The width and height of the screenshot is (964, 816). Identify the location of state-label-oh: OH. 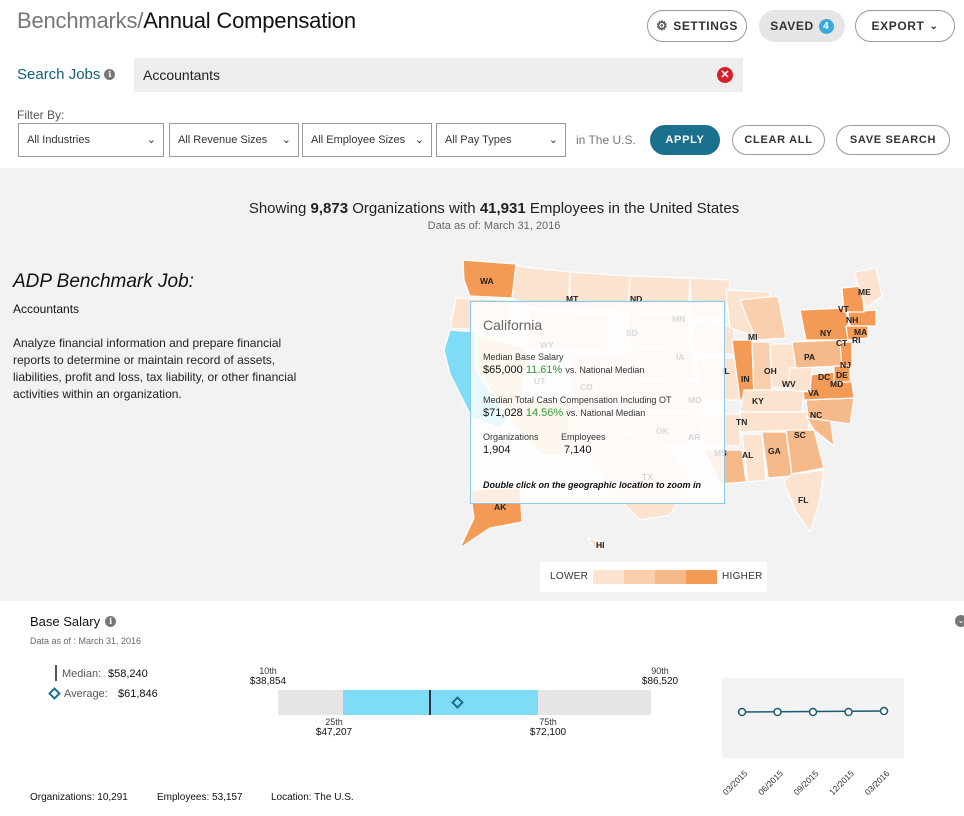
(770, 371).